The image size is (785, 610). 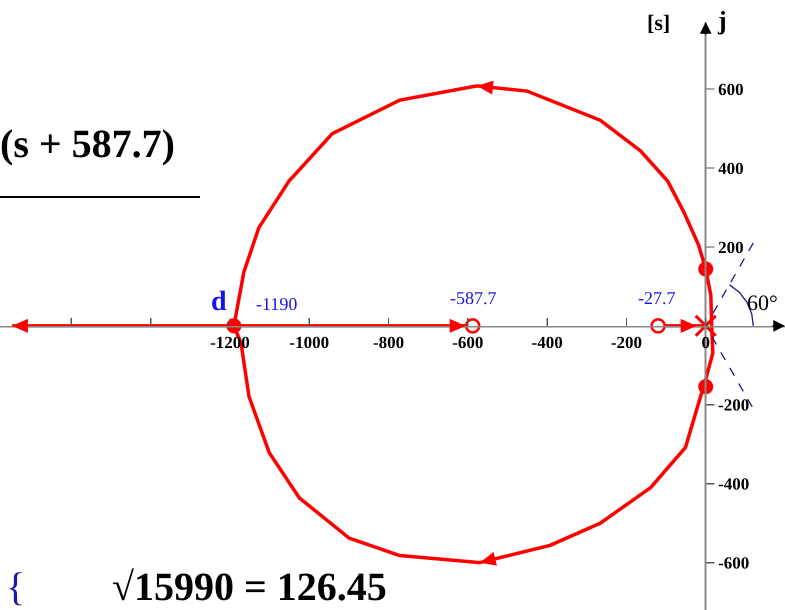 What do you see at coordinates (734, 405) in the screenshot?
I see `y-tick-label: -200` at bounding box center [734, 405].